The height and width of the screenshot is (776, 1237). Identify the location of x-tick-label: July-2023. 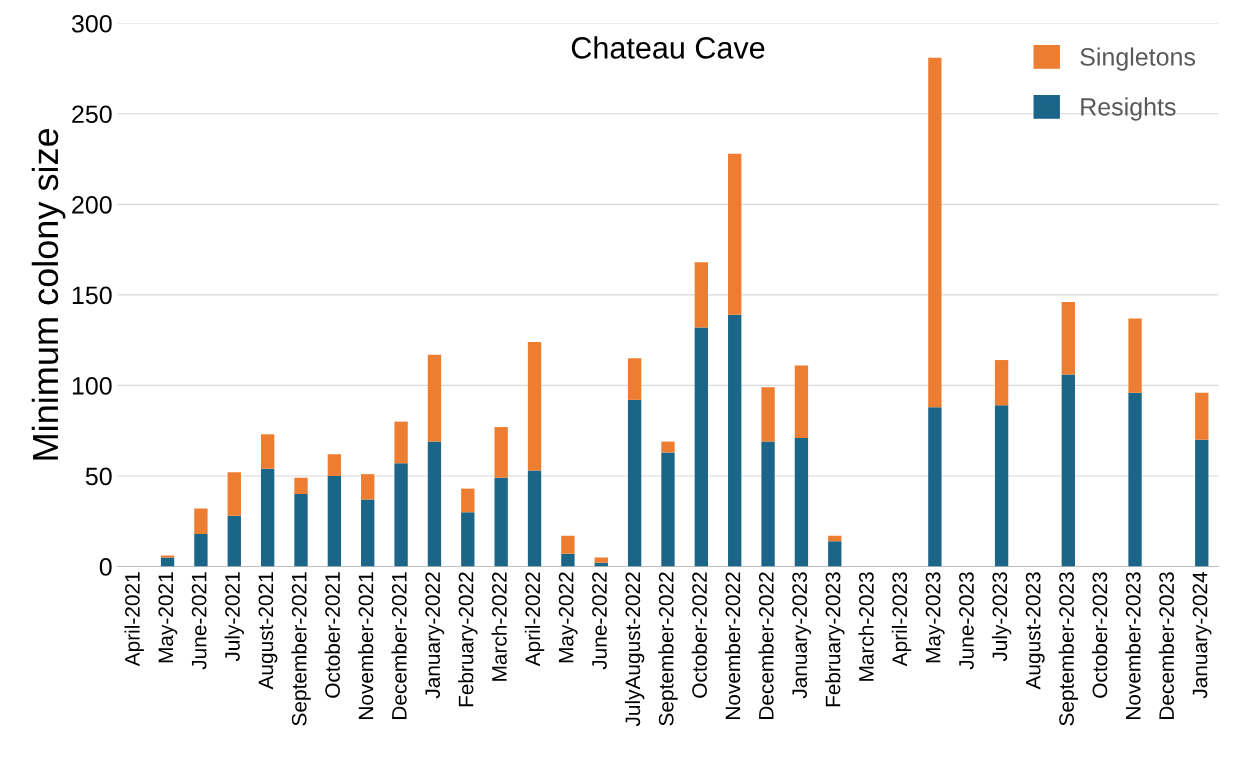
(1001, 617).